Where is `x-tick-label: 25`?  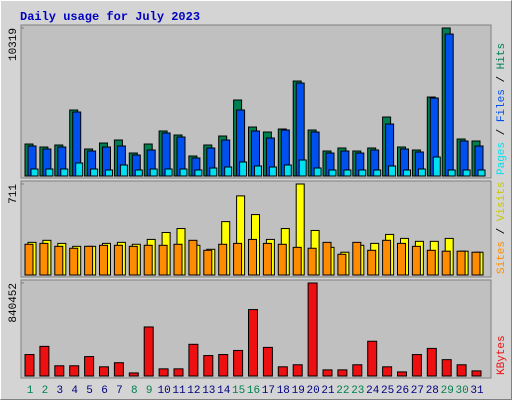
x-tick-label: 25 is located at coordinates (387, 391).